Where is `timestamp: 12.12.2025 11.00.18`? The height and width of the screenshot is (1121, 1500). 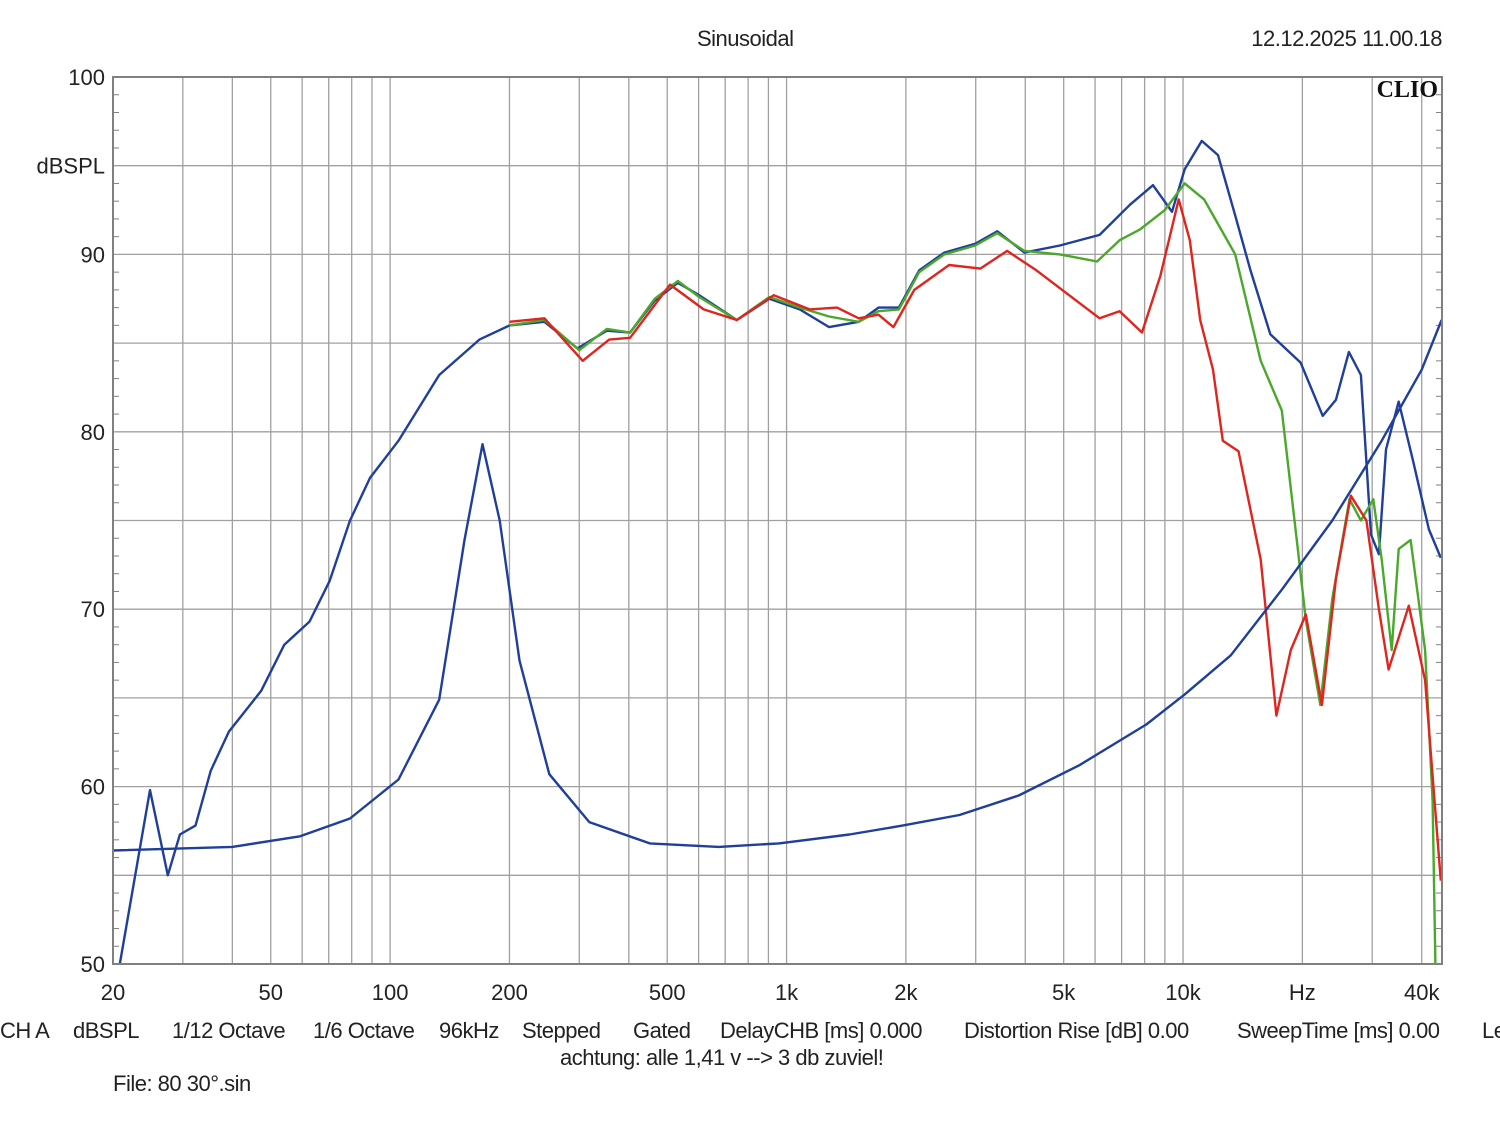
timestamp: 12.12.2025 11.00.18 is located at coordinates (1346, 38).